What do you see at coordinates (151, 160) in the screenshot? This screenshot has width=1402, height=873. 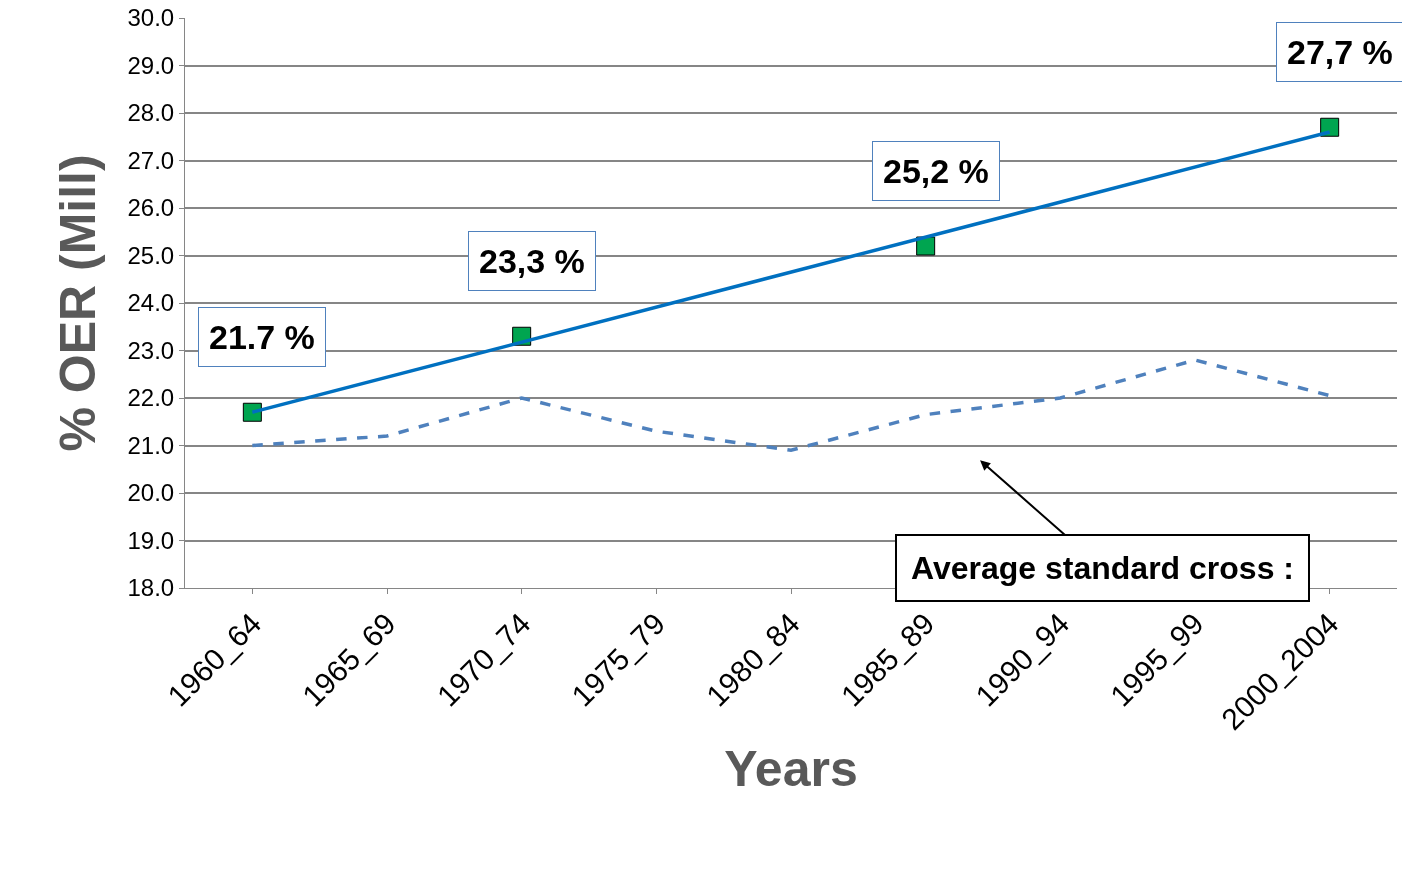 I see `y-tick-label: 27.0` at bounding box center [151, 160].